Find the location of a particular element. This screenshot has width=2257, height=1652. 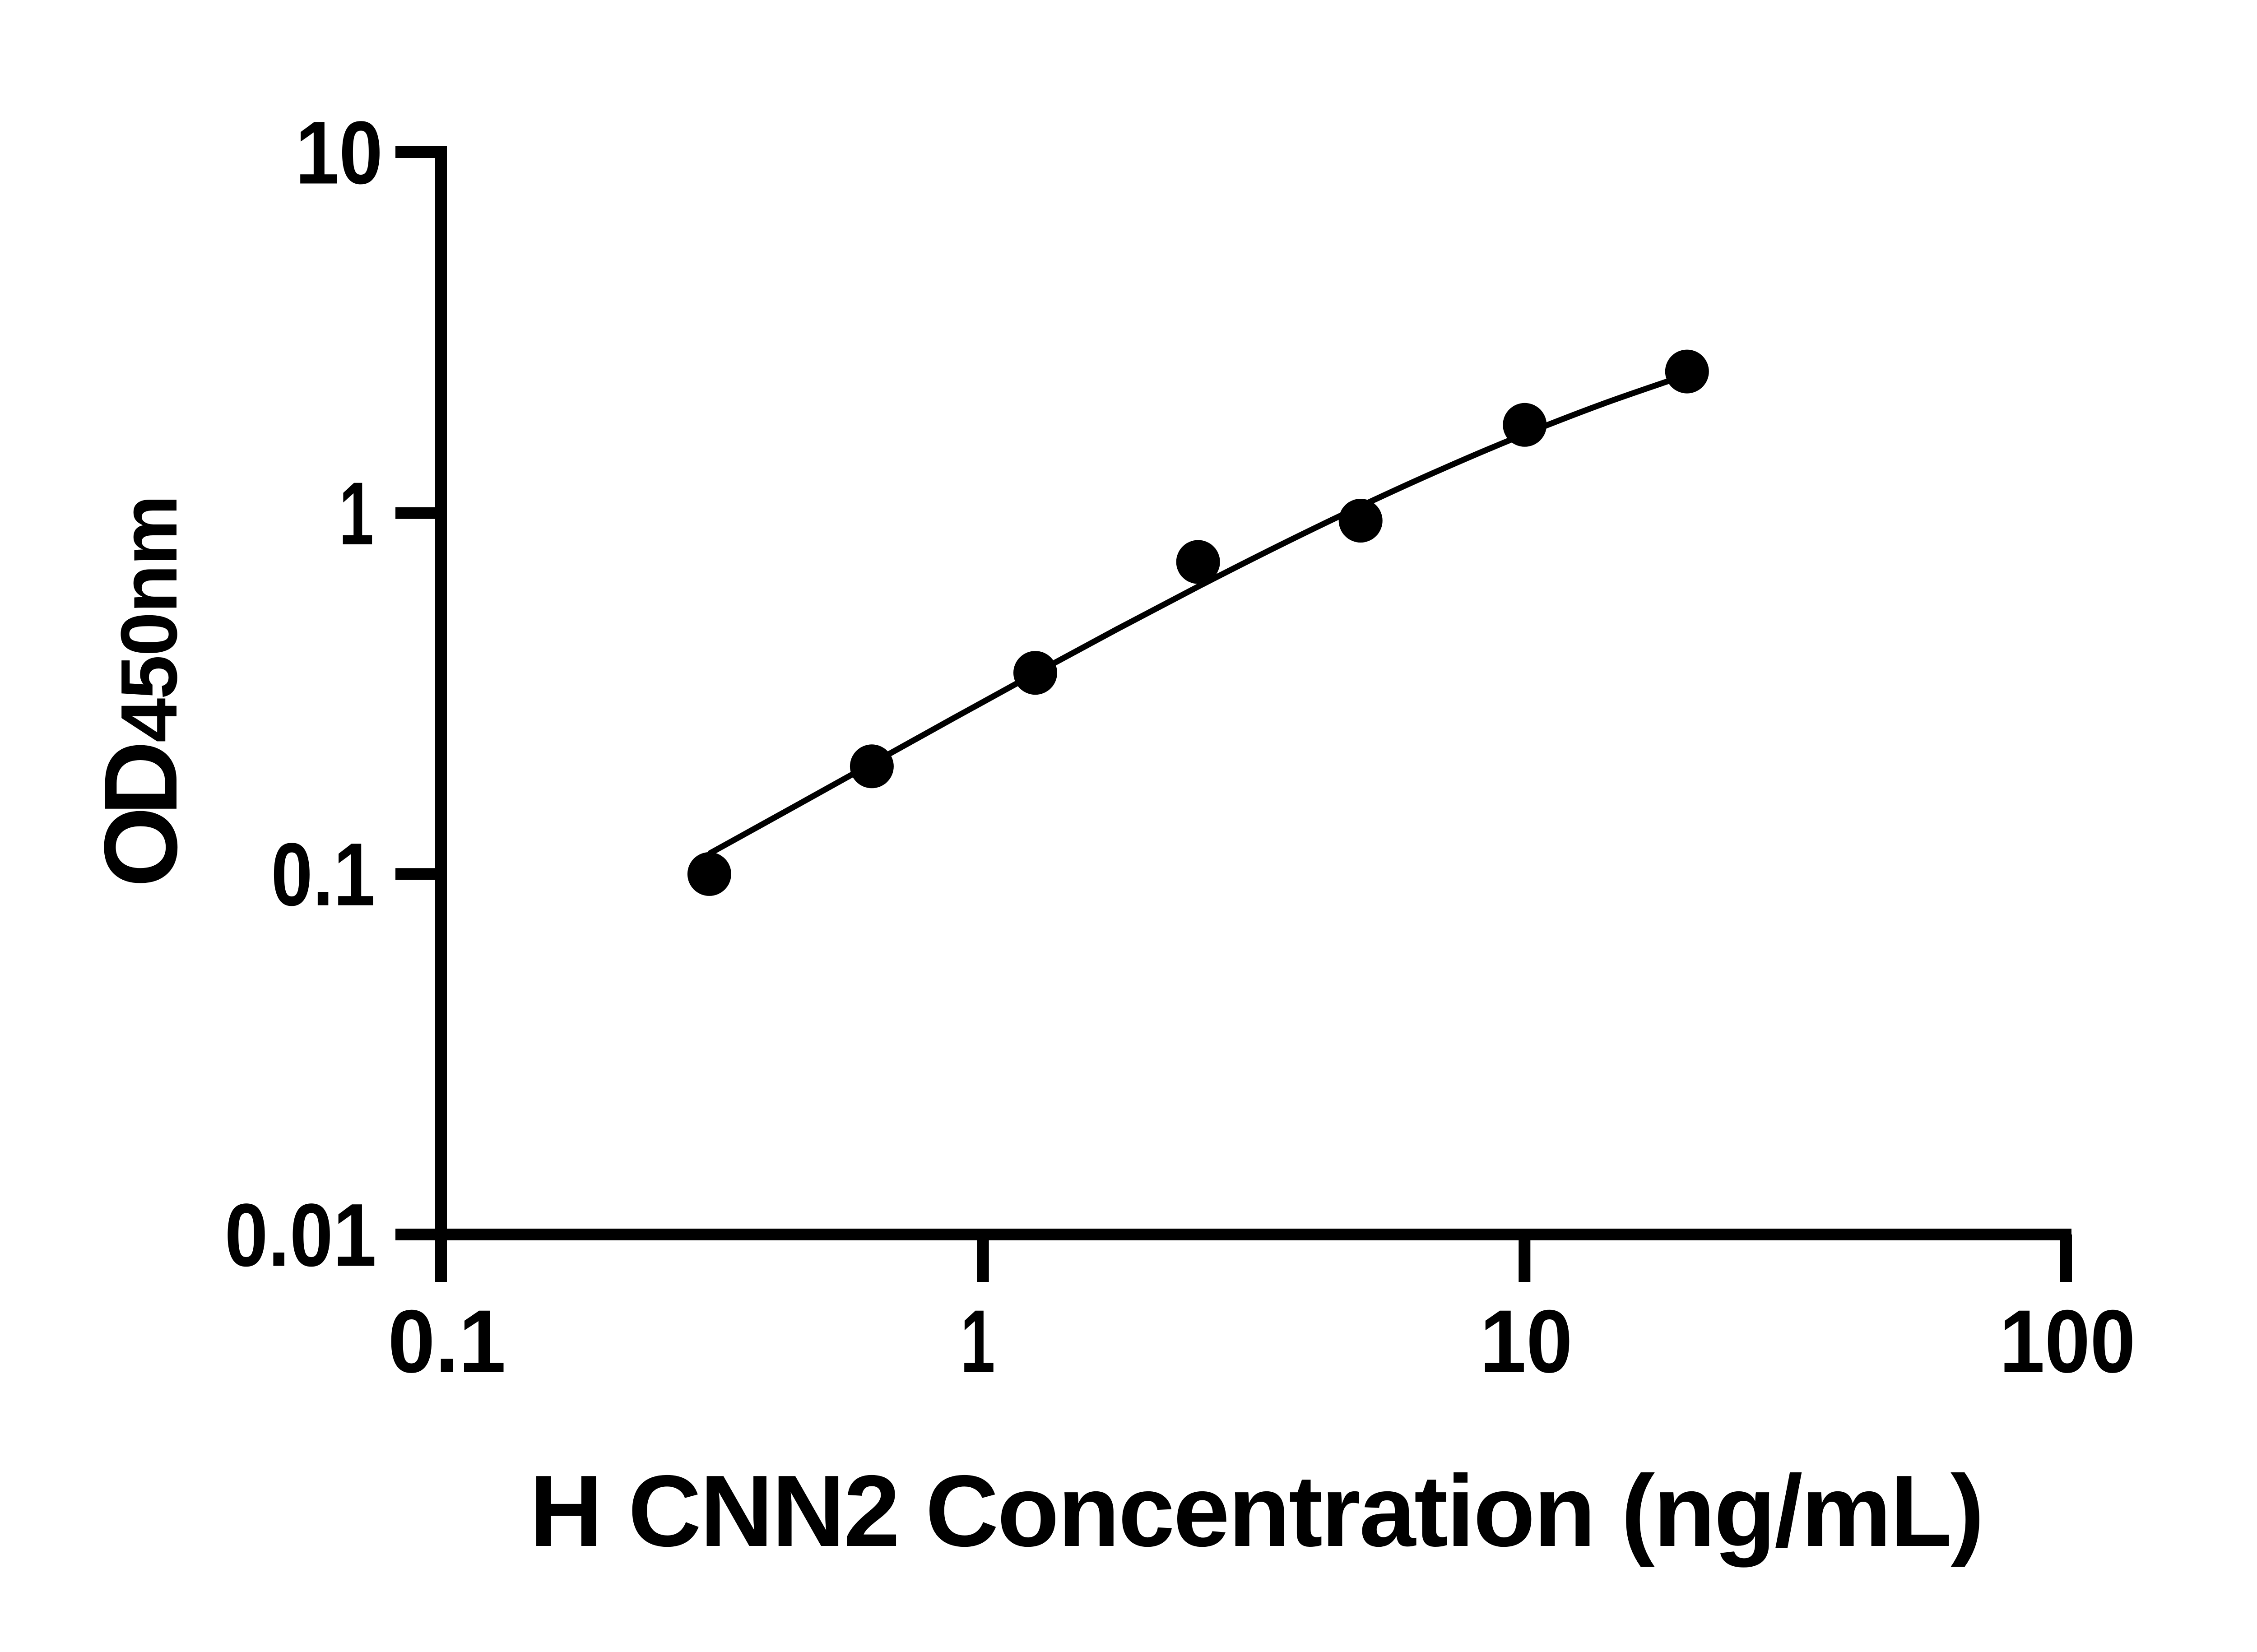

svg-text: 0.01 is located at coordinates (301, 1235).